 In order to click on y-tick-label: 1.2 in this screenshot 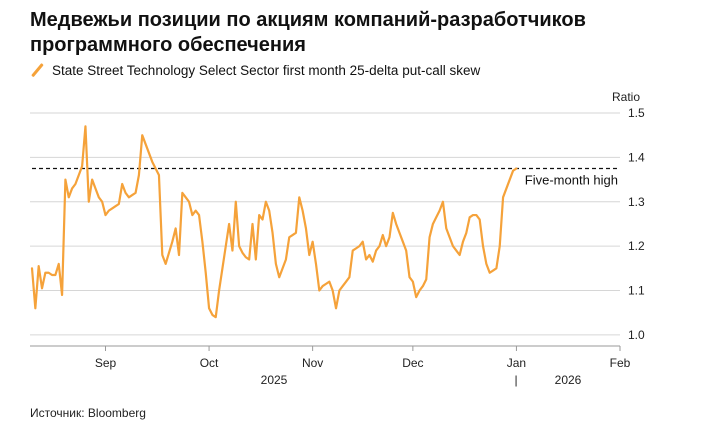, I will do `click(636, 246)`.